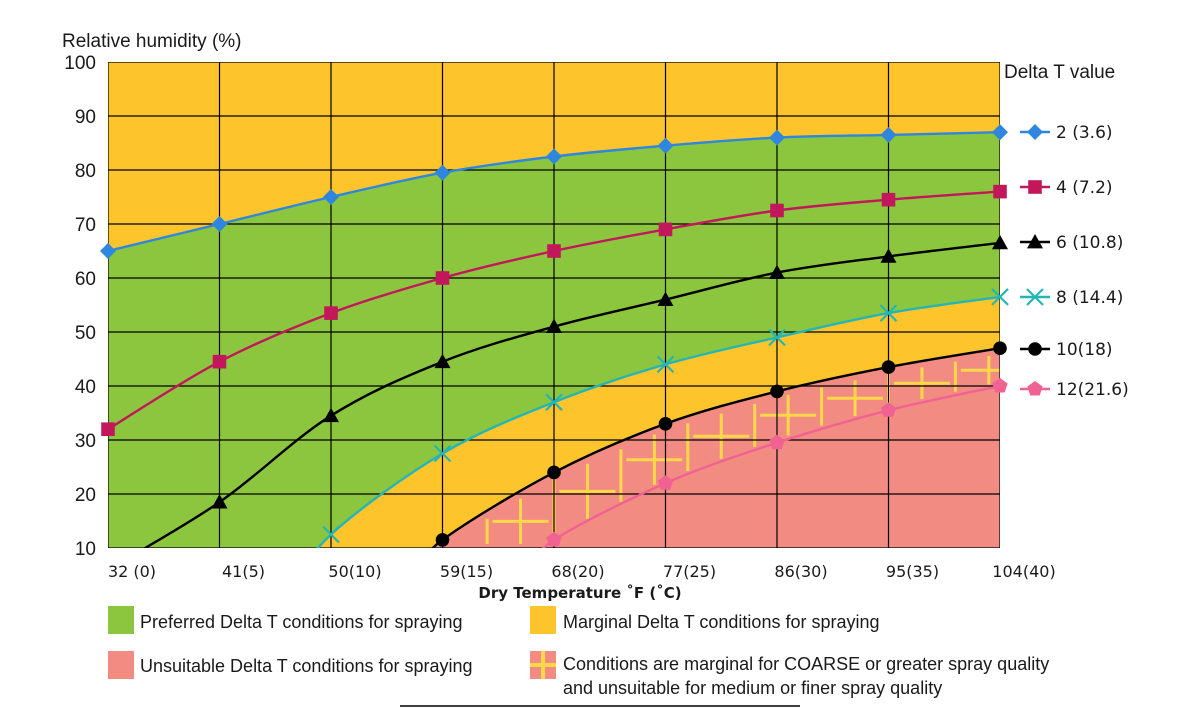 The image size is (1200, 709). What do you see at coordinates (800, 571) in the screenshot?
I see `x-tick-label: 86(30)` at bounding box center [800, 571].